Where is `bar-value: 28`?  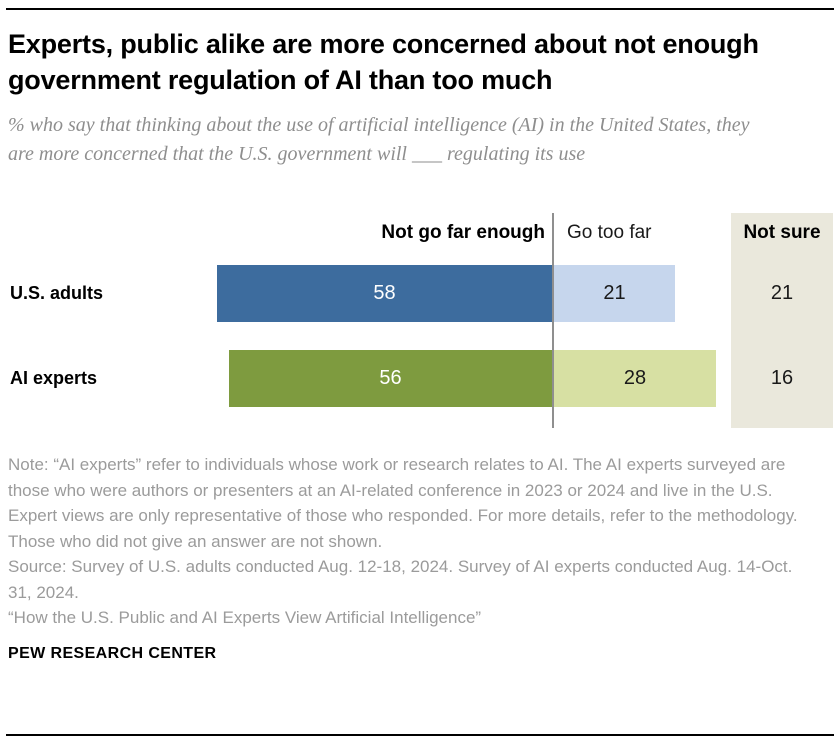 bar-value: 28 is located at coordinates (635, 378).